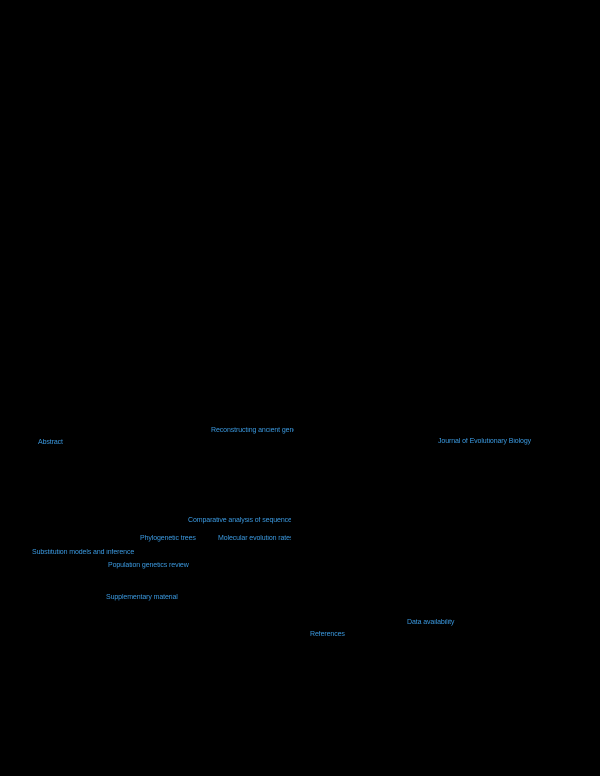  What do you see at coordinates (252, 430) in the screenshot?
I see `link-text: Reconstructing ancient genomes` at bounding box center [252, 430].